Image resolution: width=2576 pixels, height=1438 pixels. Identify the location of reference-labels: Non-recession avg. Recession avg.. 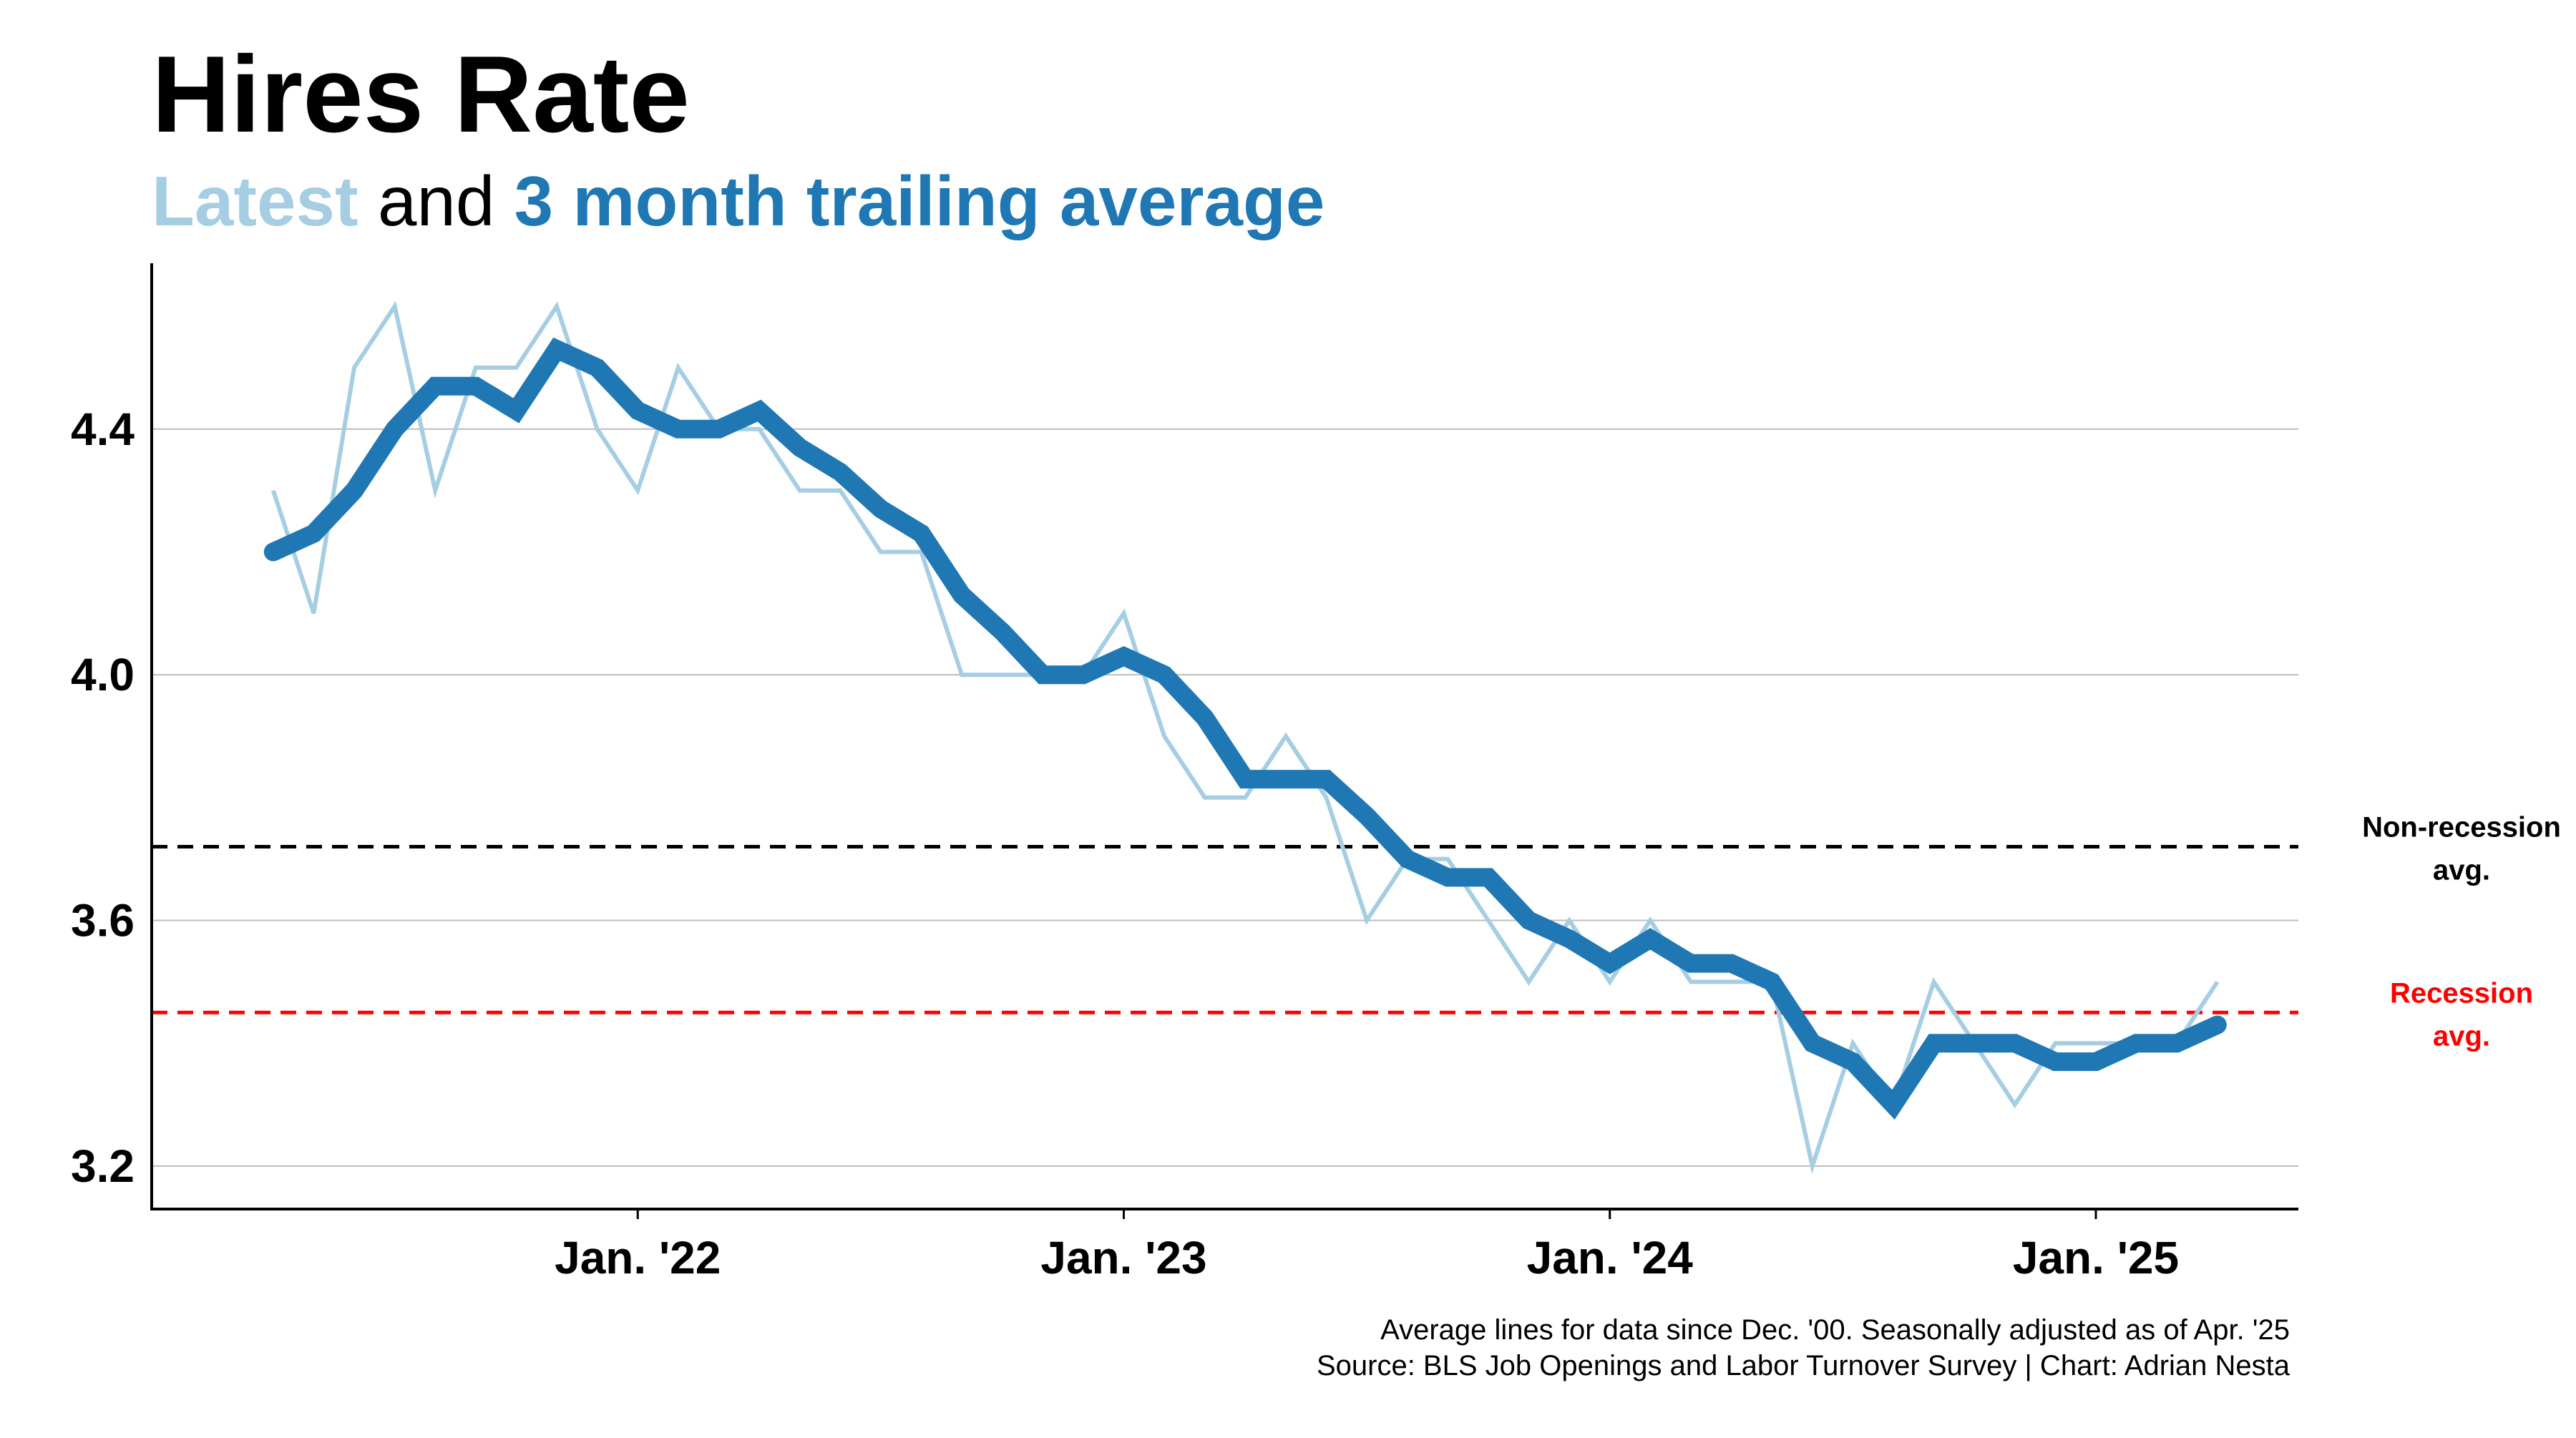
(2461, 932).